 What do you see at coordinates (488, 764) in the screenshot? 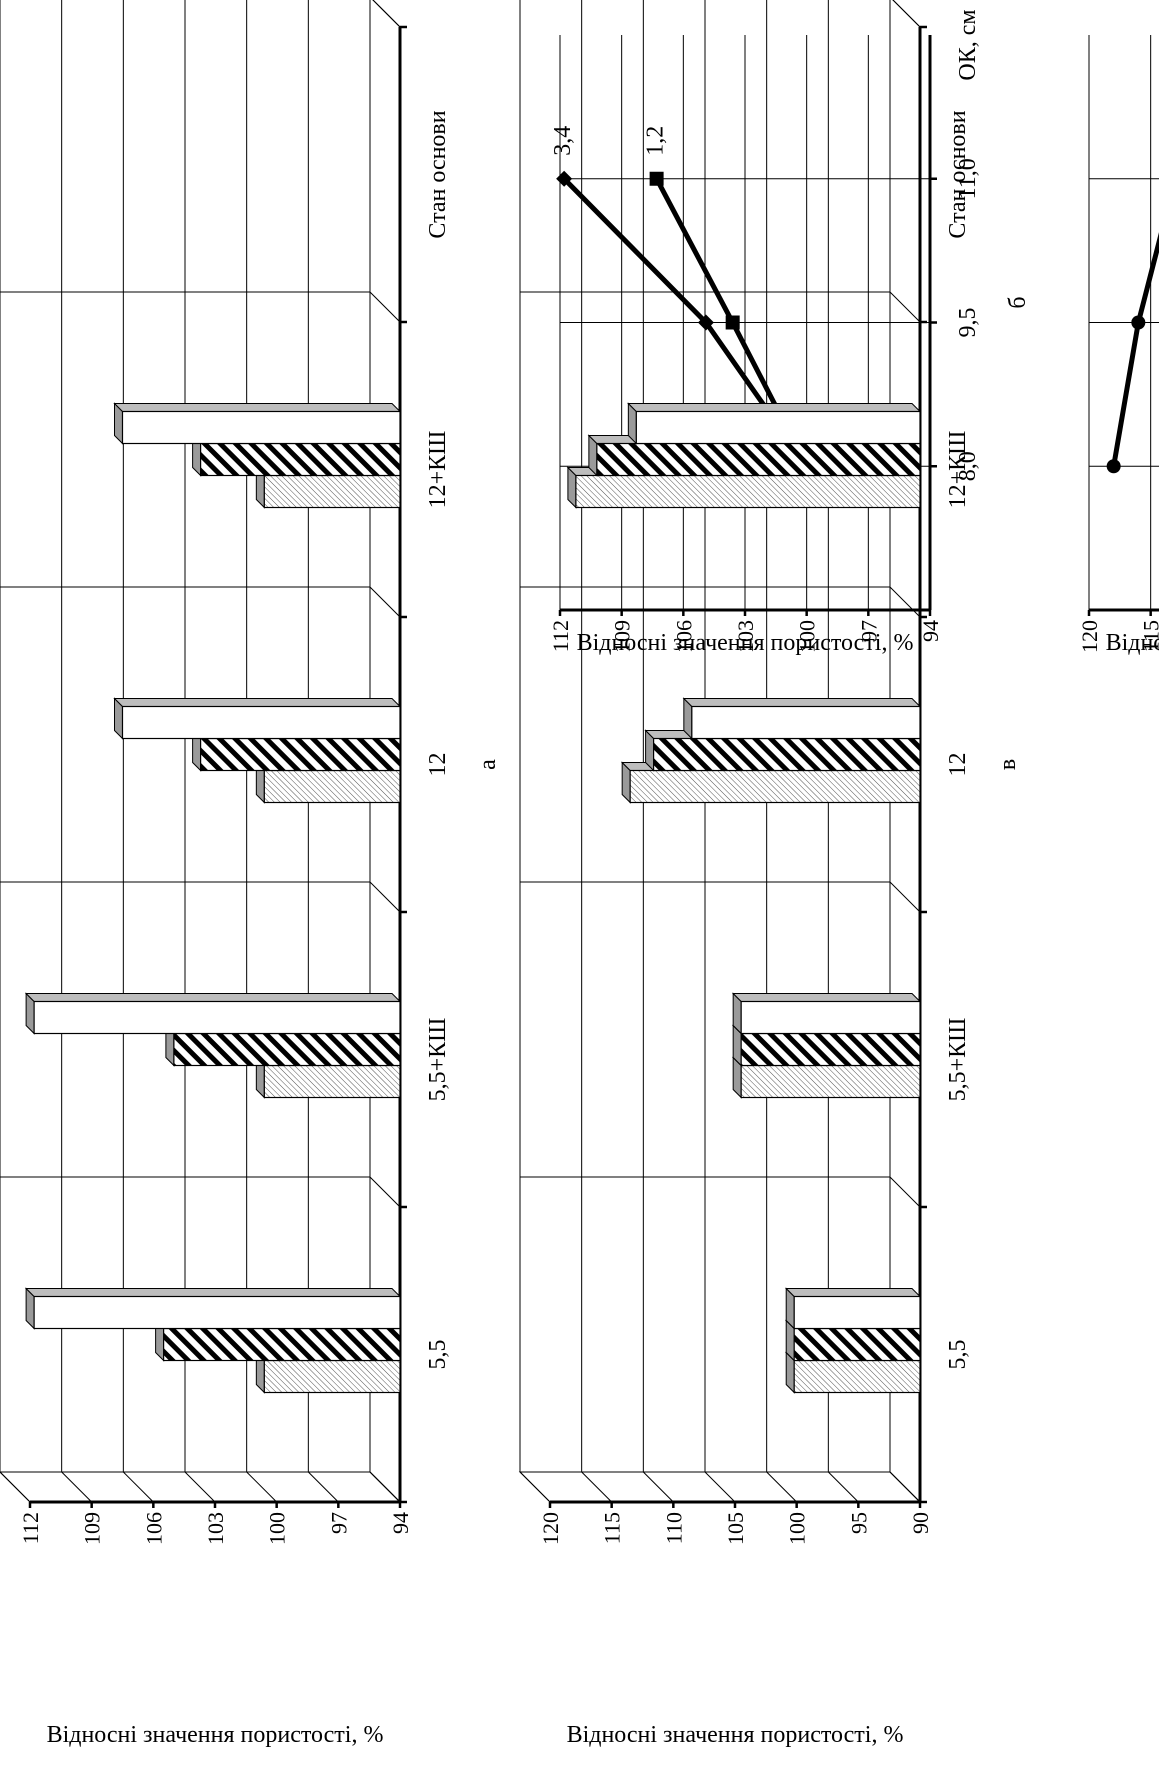
I see `panel-label: а` at bounding box center [488, 764].